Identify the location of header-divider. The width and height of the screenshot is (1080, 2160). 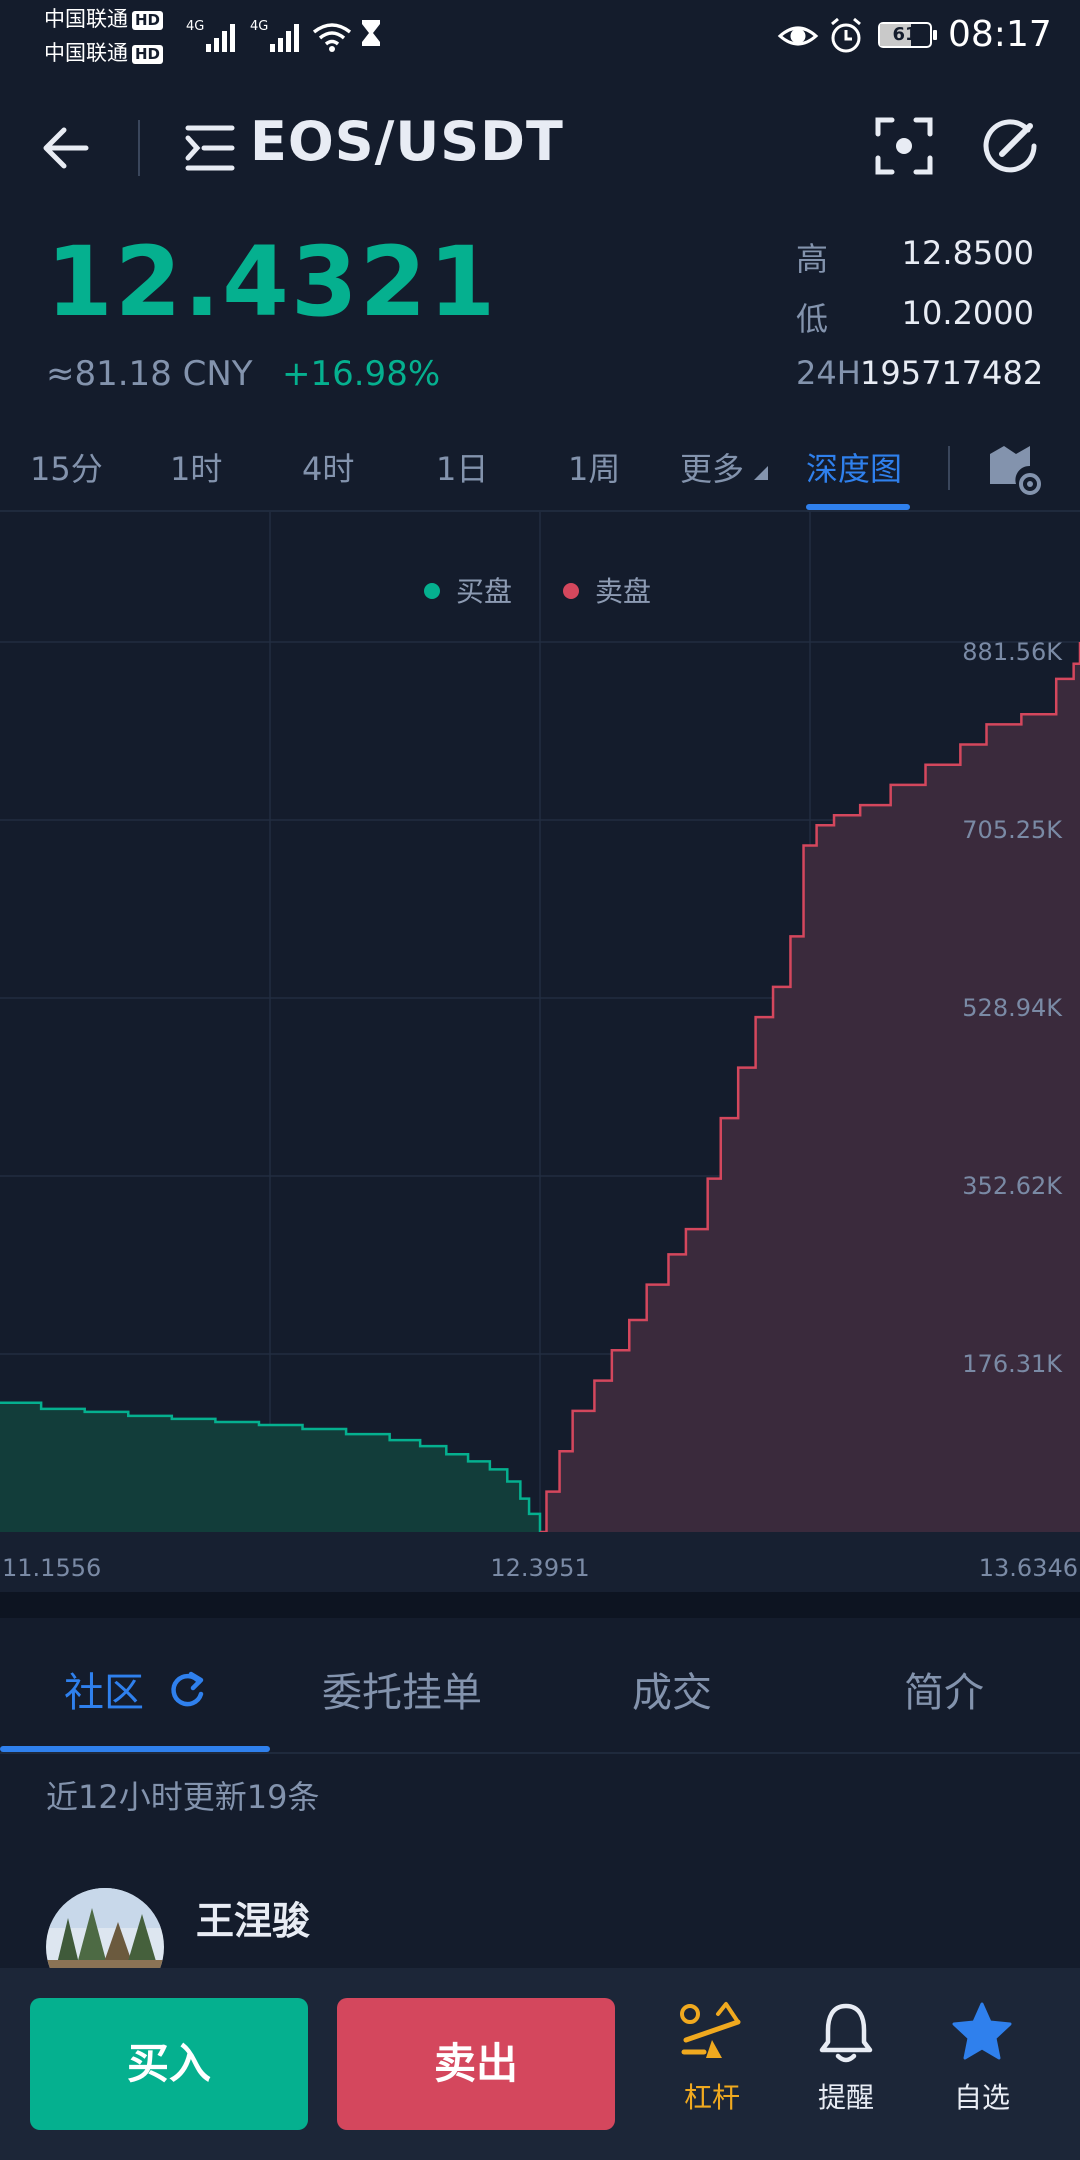
(139, 148).